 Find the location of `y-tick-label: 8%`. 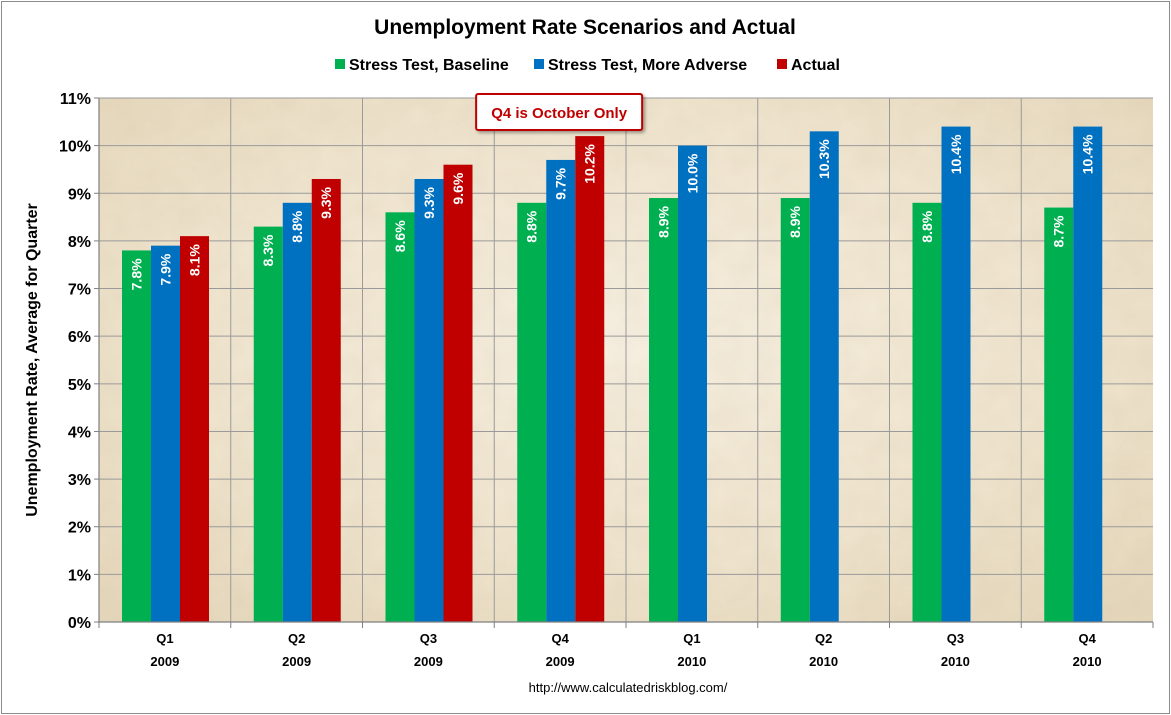

y-tick-label: 8% is located at coordinates (79, 242).